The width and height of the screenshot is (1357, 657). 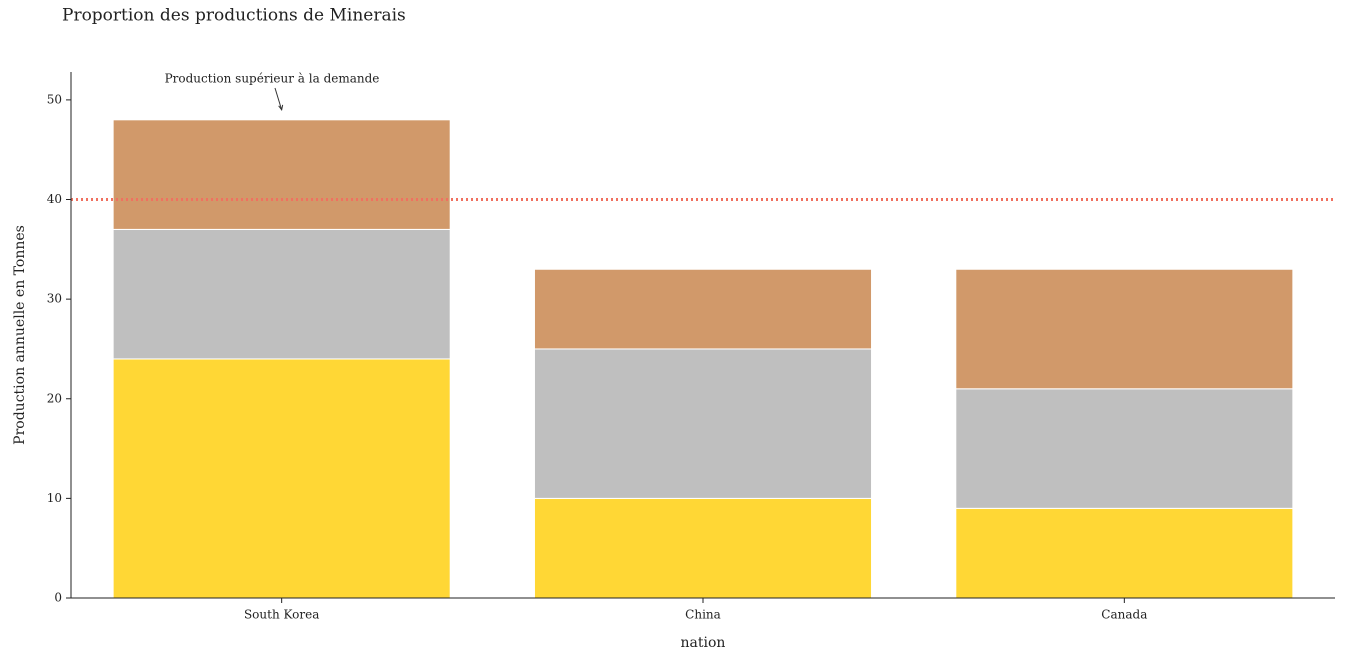 I want to click on y-tick-label: 20, so click(x=54, y=398).